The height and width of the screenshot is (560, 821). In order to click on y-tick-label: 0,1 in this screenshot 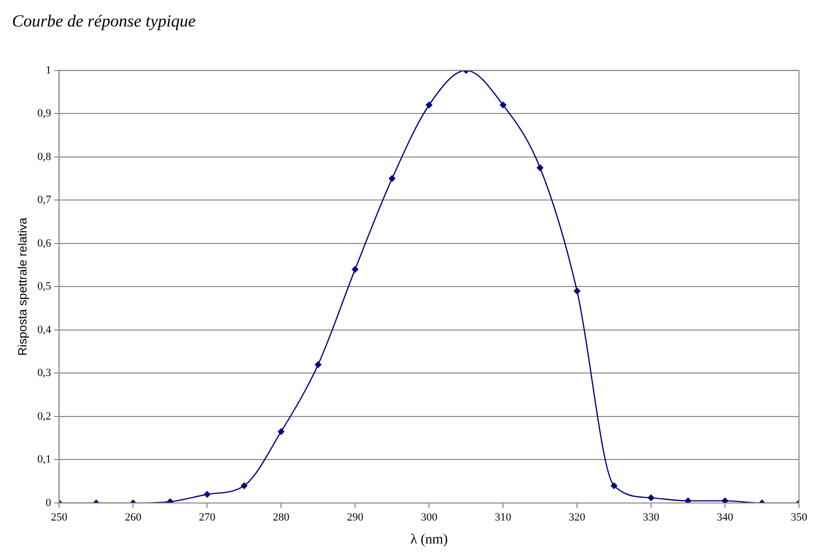, I will do `click(44, 460)`.